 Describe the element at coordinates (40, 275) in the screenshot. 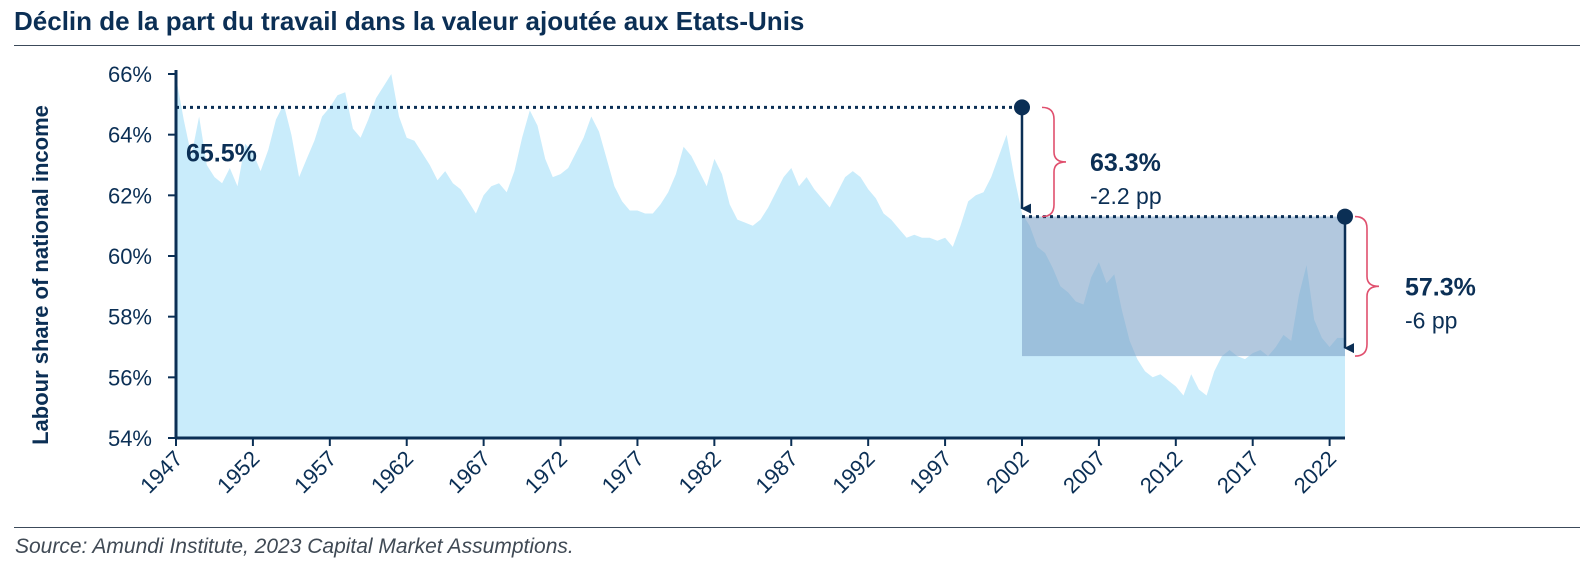

I see `y-axis-title: Labour share of national income` at that location.